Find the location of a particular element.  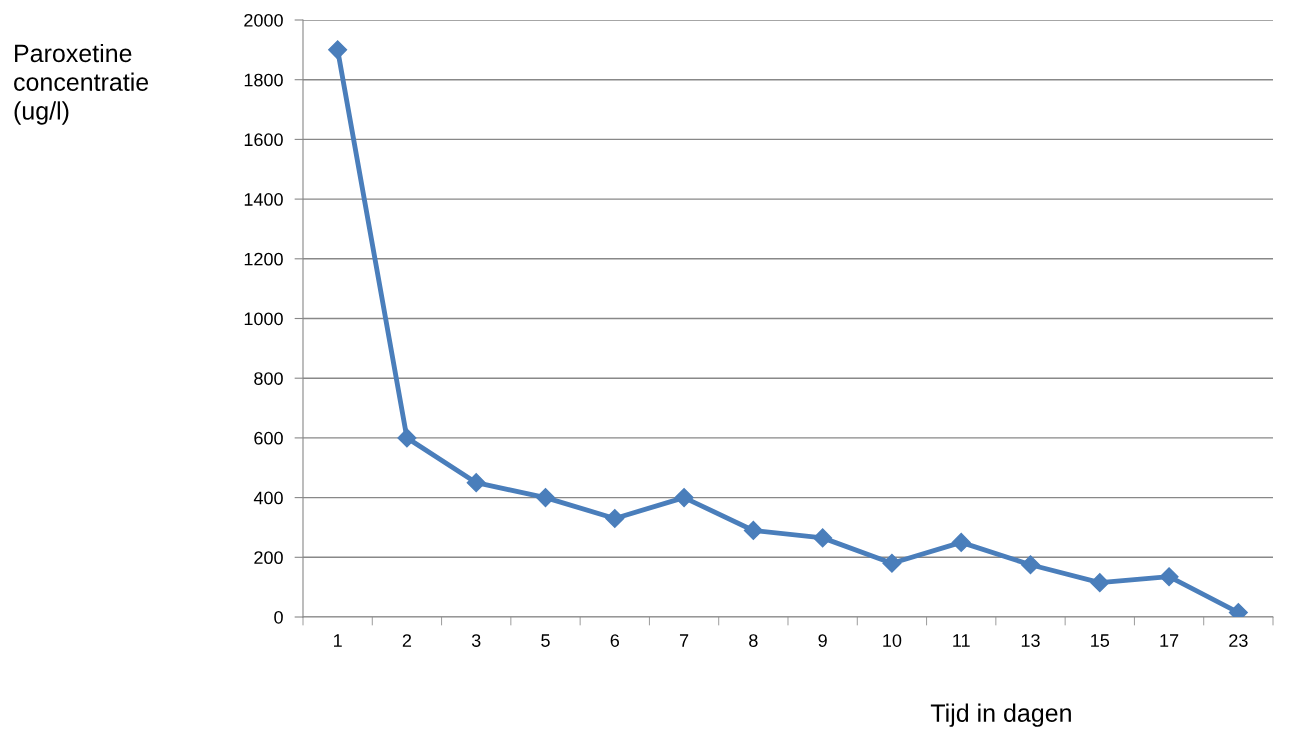

x-axis-title: Tijd in dagen is located at coordinates (1000, 715).